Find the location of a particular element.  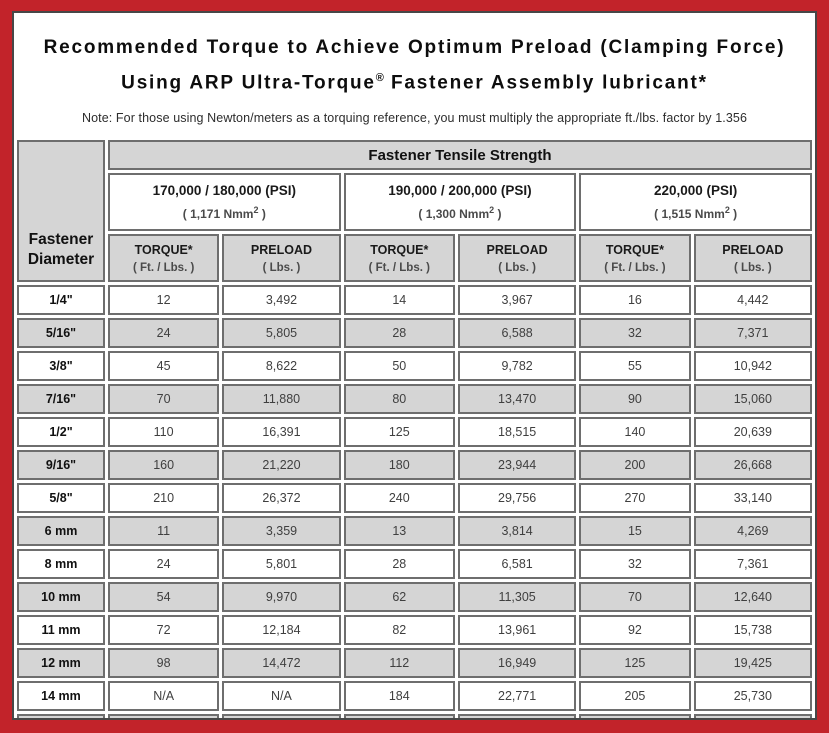

preload-value-cell: 3,359 is located at coordinates (281, 531).